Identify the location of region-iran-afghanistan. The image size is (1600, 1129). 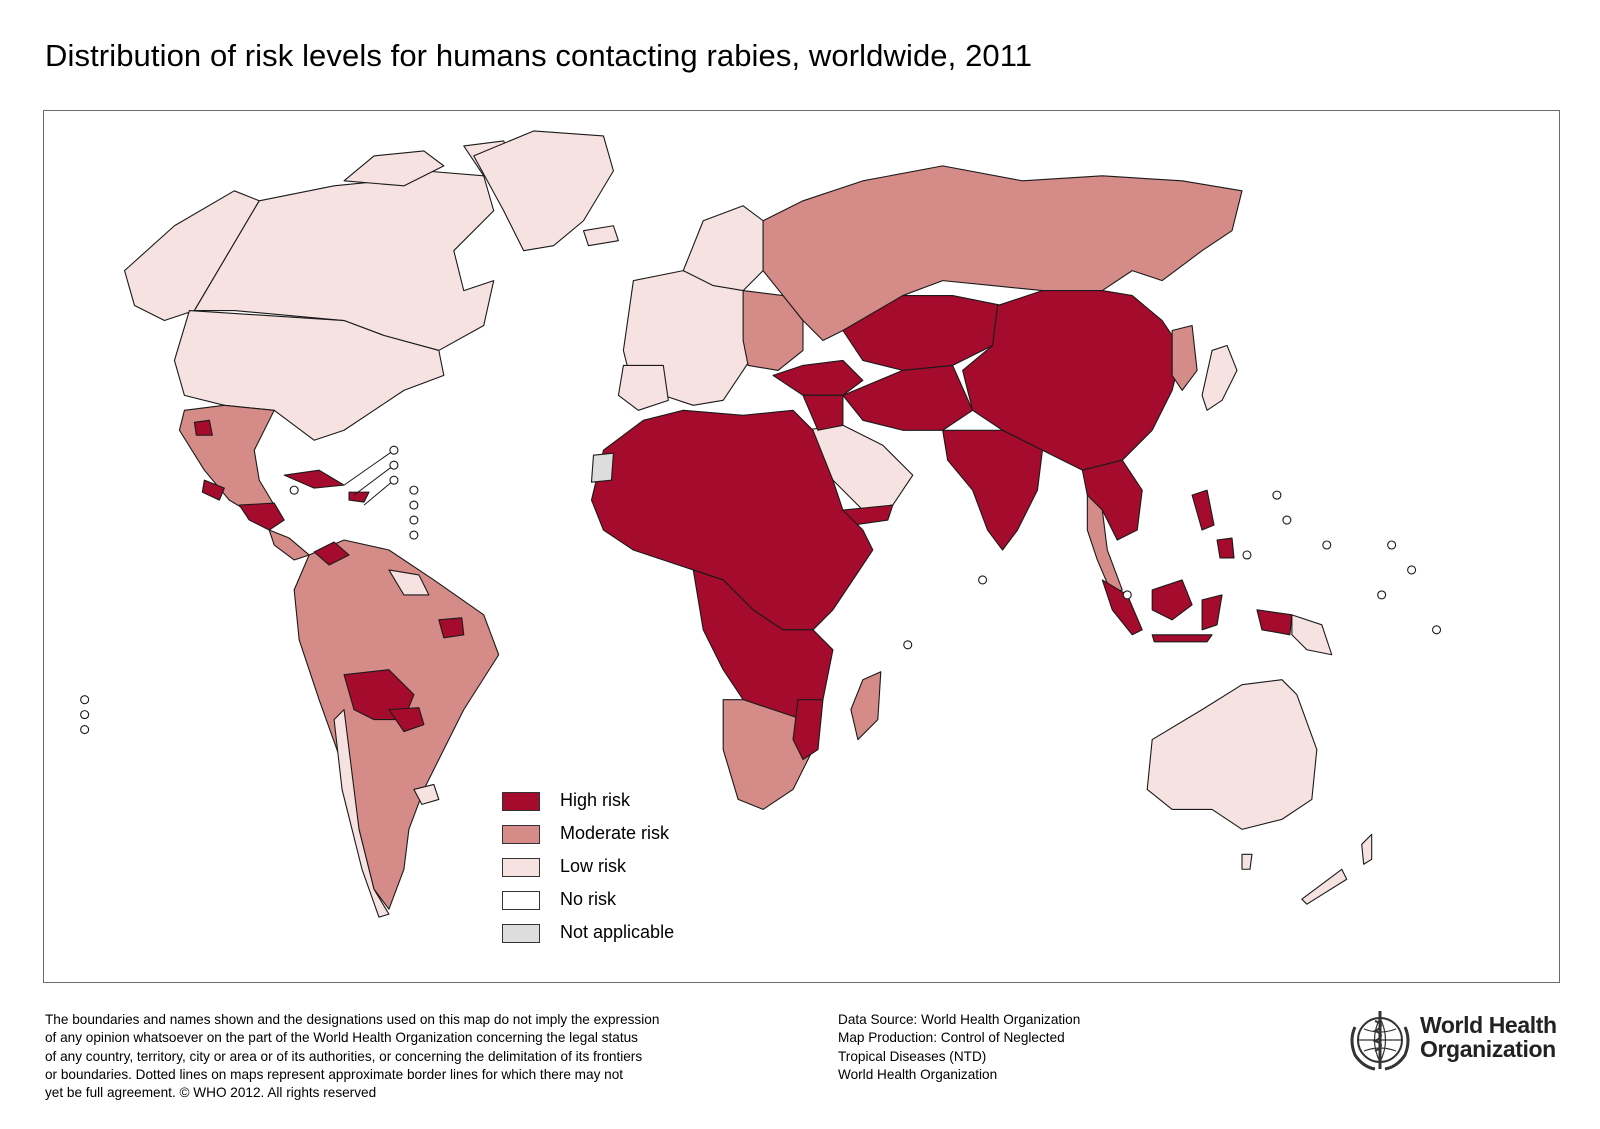
(908, 397).